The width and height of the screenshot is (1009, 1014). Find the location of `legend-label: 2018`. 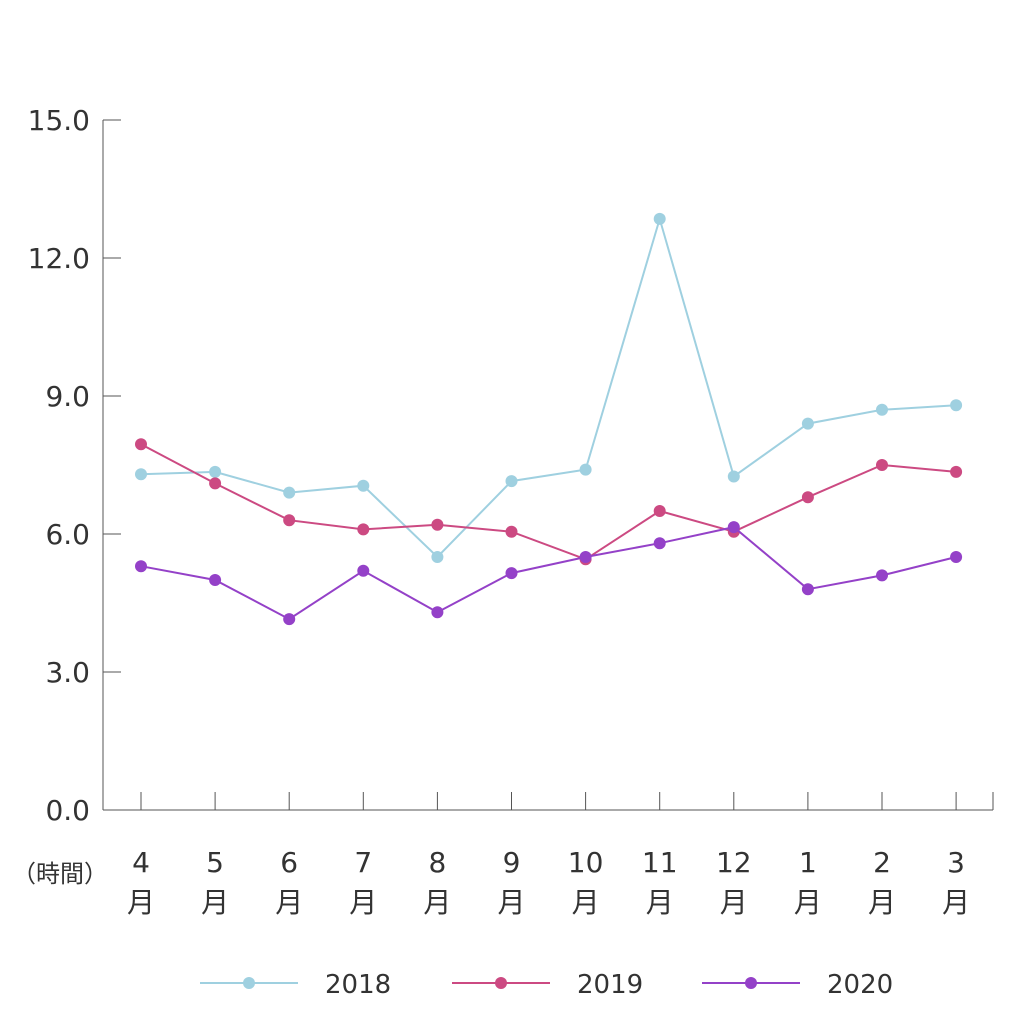

legend-label: 2018 is located at coordinates (358, 985).